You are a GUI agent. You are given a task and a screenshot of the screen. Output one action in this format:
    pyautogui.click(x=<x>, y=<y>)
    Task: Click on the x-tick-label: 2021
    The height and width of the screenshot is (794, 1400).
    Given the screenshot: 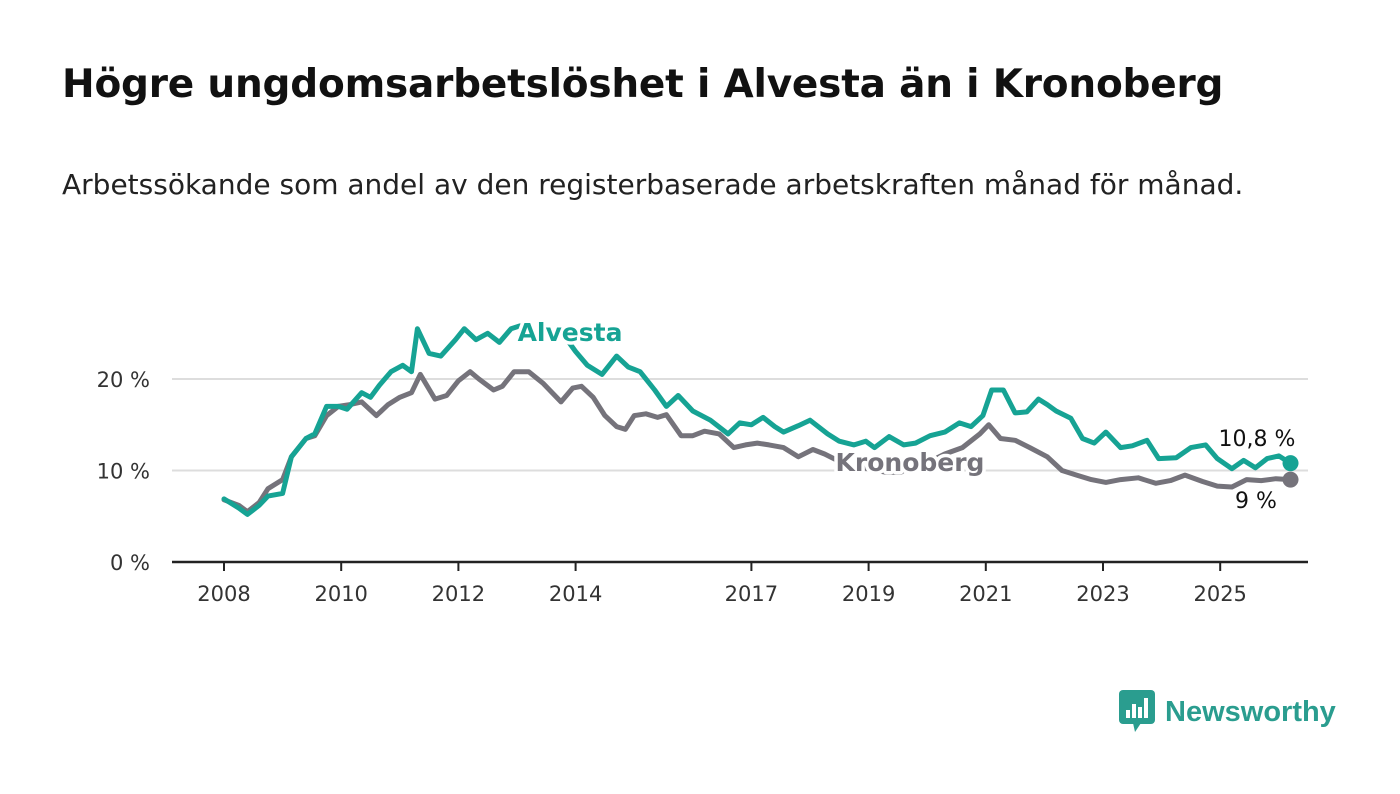 What is the action you would take?
    pyautogui.click(x=985, y=594)
    